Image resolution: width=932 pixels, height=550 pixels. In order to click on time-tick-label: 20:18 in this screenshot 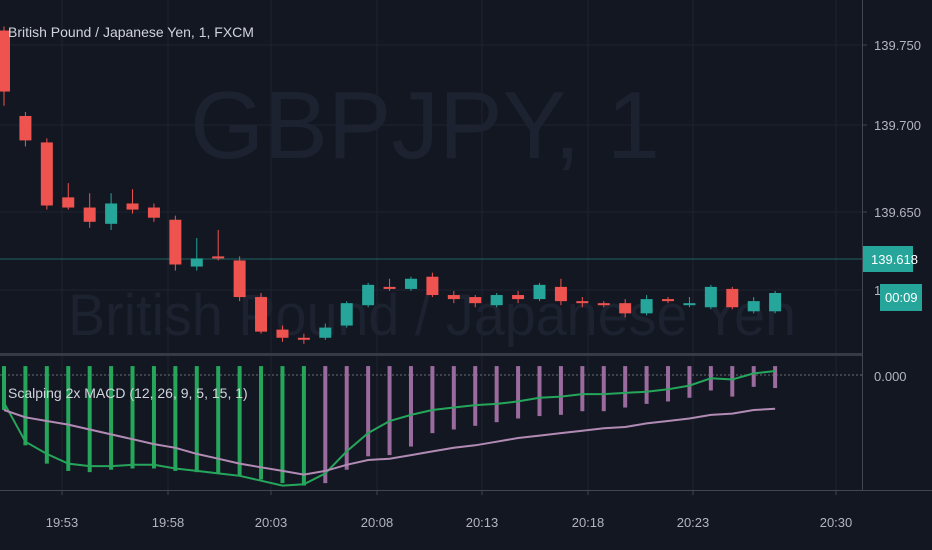, I will do `click(588, 522)`.